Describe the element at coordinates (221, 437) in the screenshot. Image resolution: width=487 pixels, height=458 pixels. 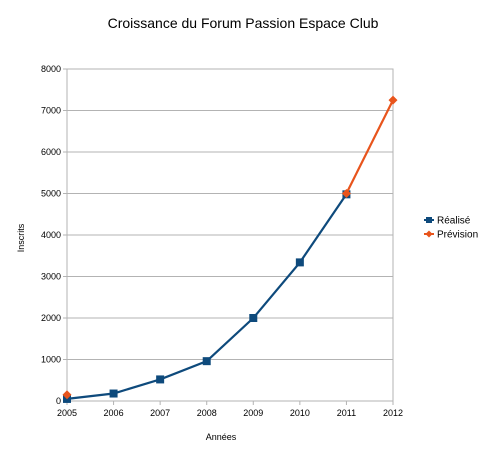
I see `x-axis-title: Années` at that location.